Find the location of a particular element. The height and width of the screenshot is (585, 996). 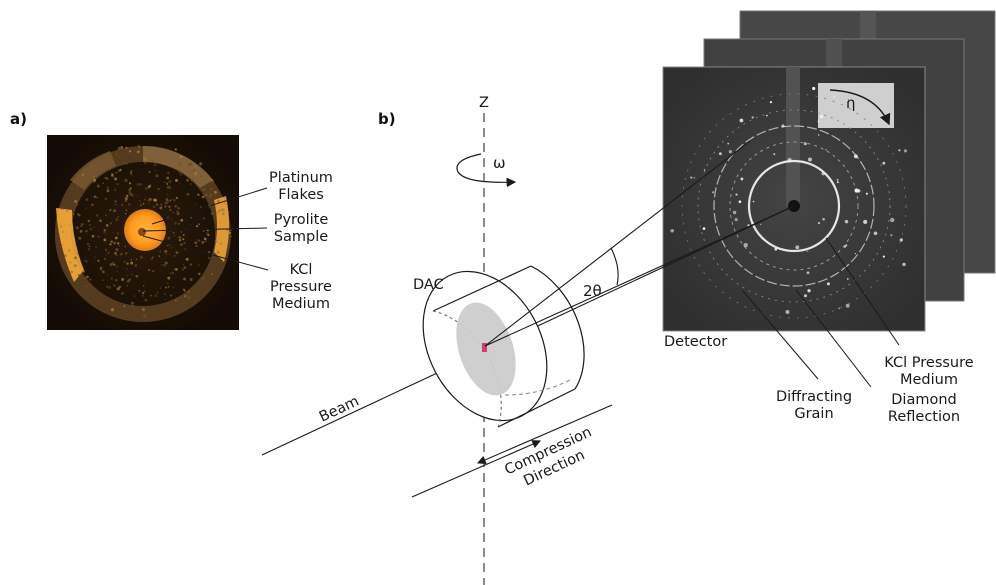

compression-arrow-upper is located at coordinates (544, 434).